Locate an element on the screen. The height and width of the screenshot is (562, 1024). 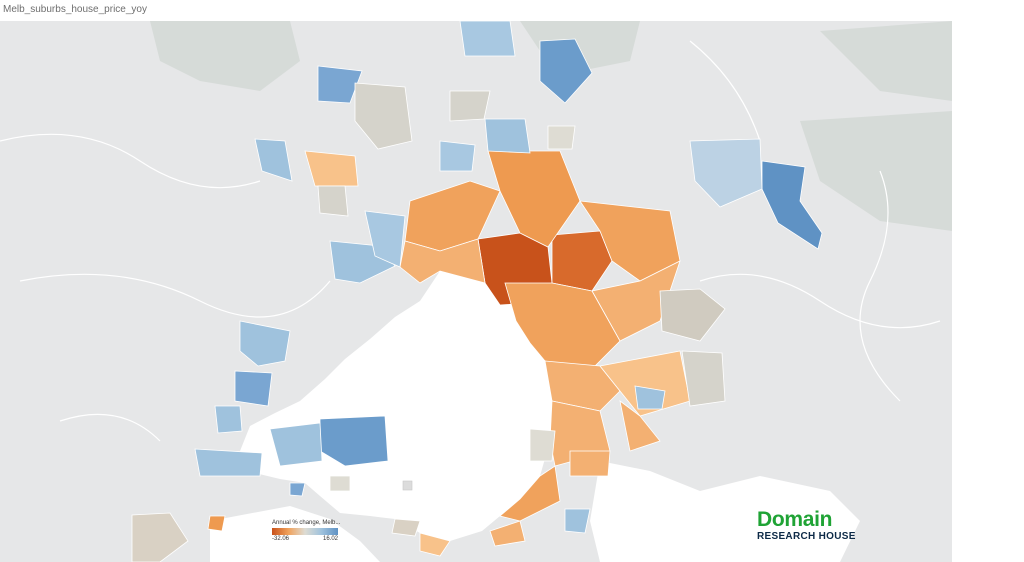
western-port-water is located at coordinates (725, 511).